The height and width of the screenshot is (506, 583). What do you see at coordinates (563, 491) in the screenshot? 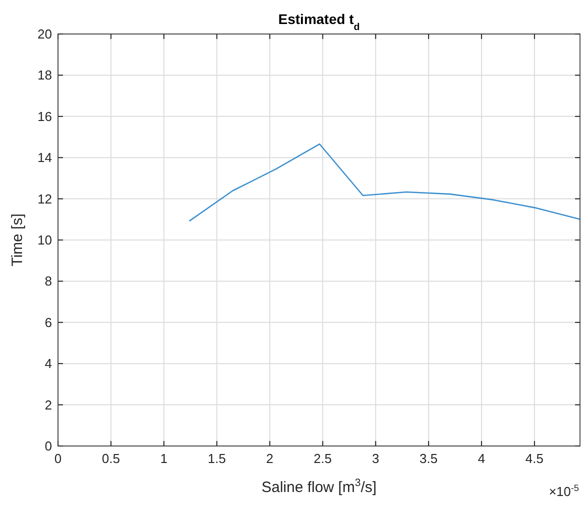
I see `text: ×10$^{-5}$` at bounding box center [563, 491].